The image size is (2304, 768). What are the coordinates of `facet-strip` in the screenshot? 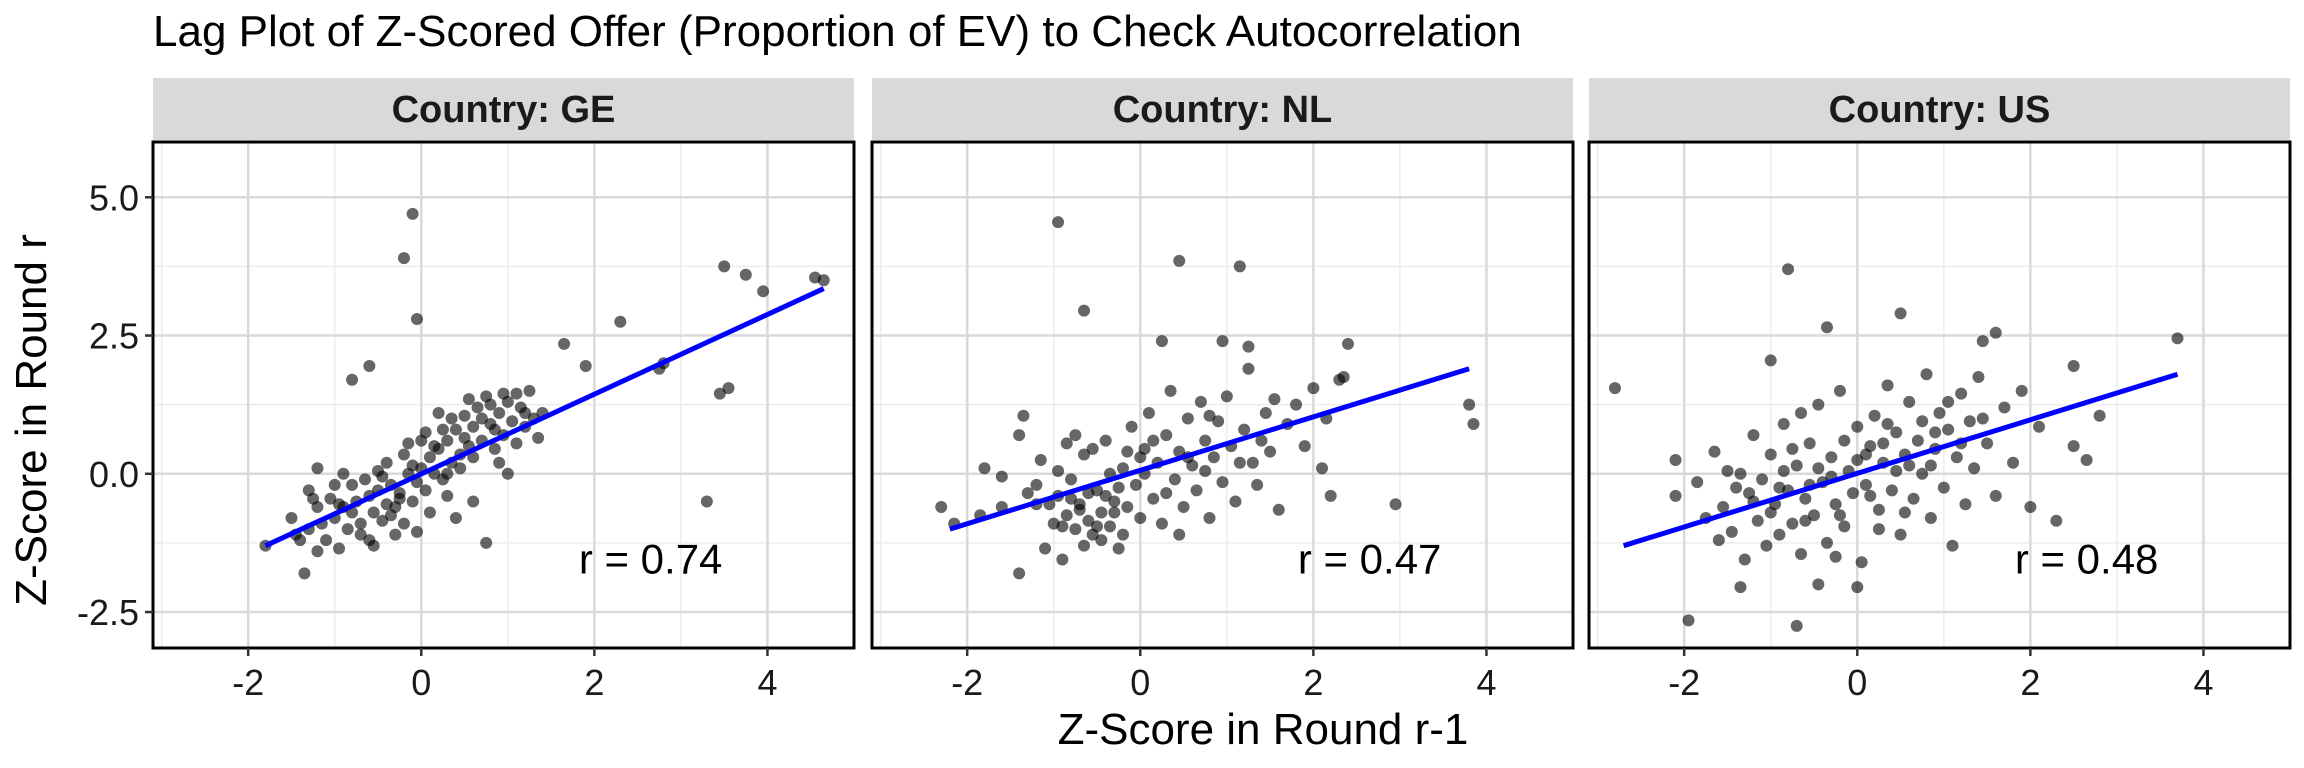 It's located at (1222, 109).